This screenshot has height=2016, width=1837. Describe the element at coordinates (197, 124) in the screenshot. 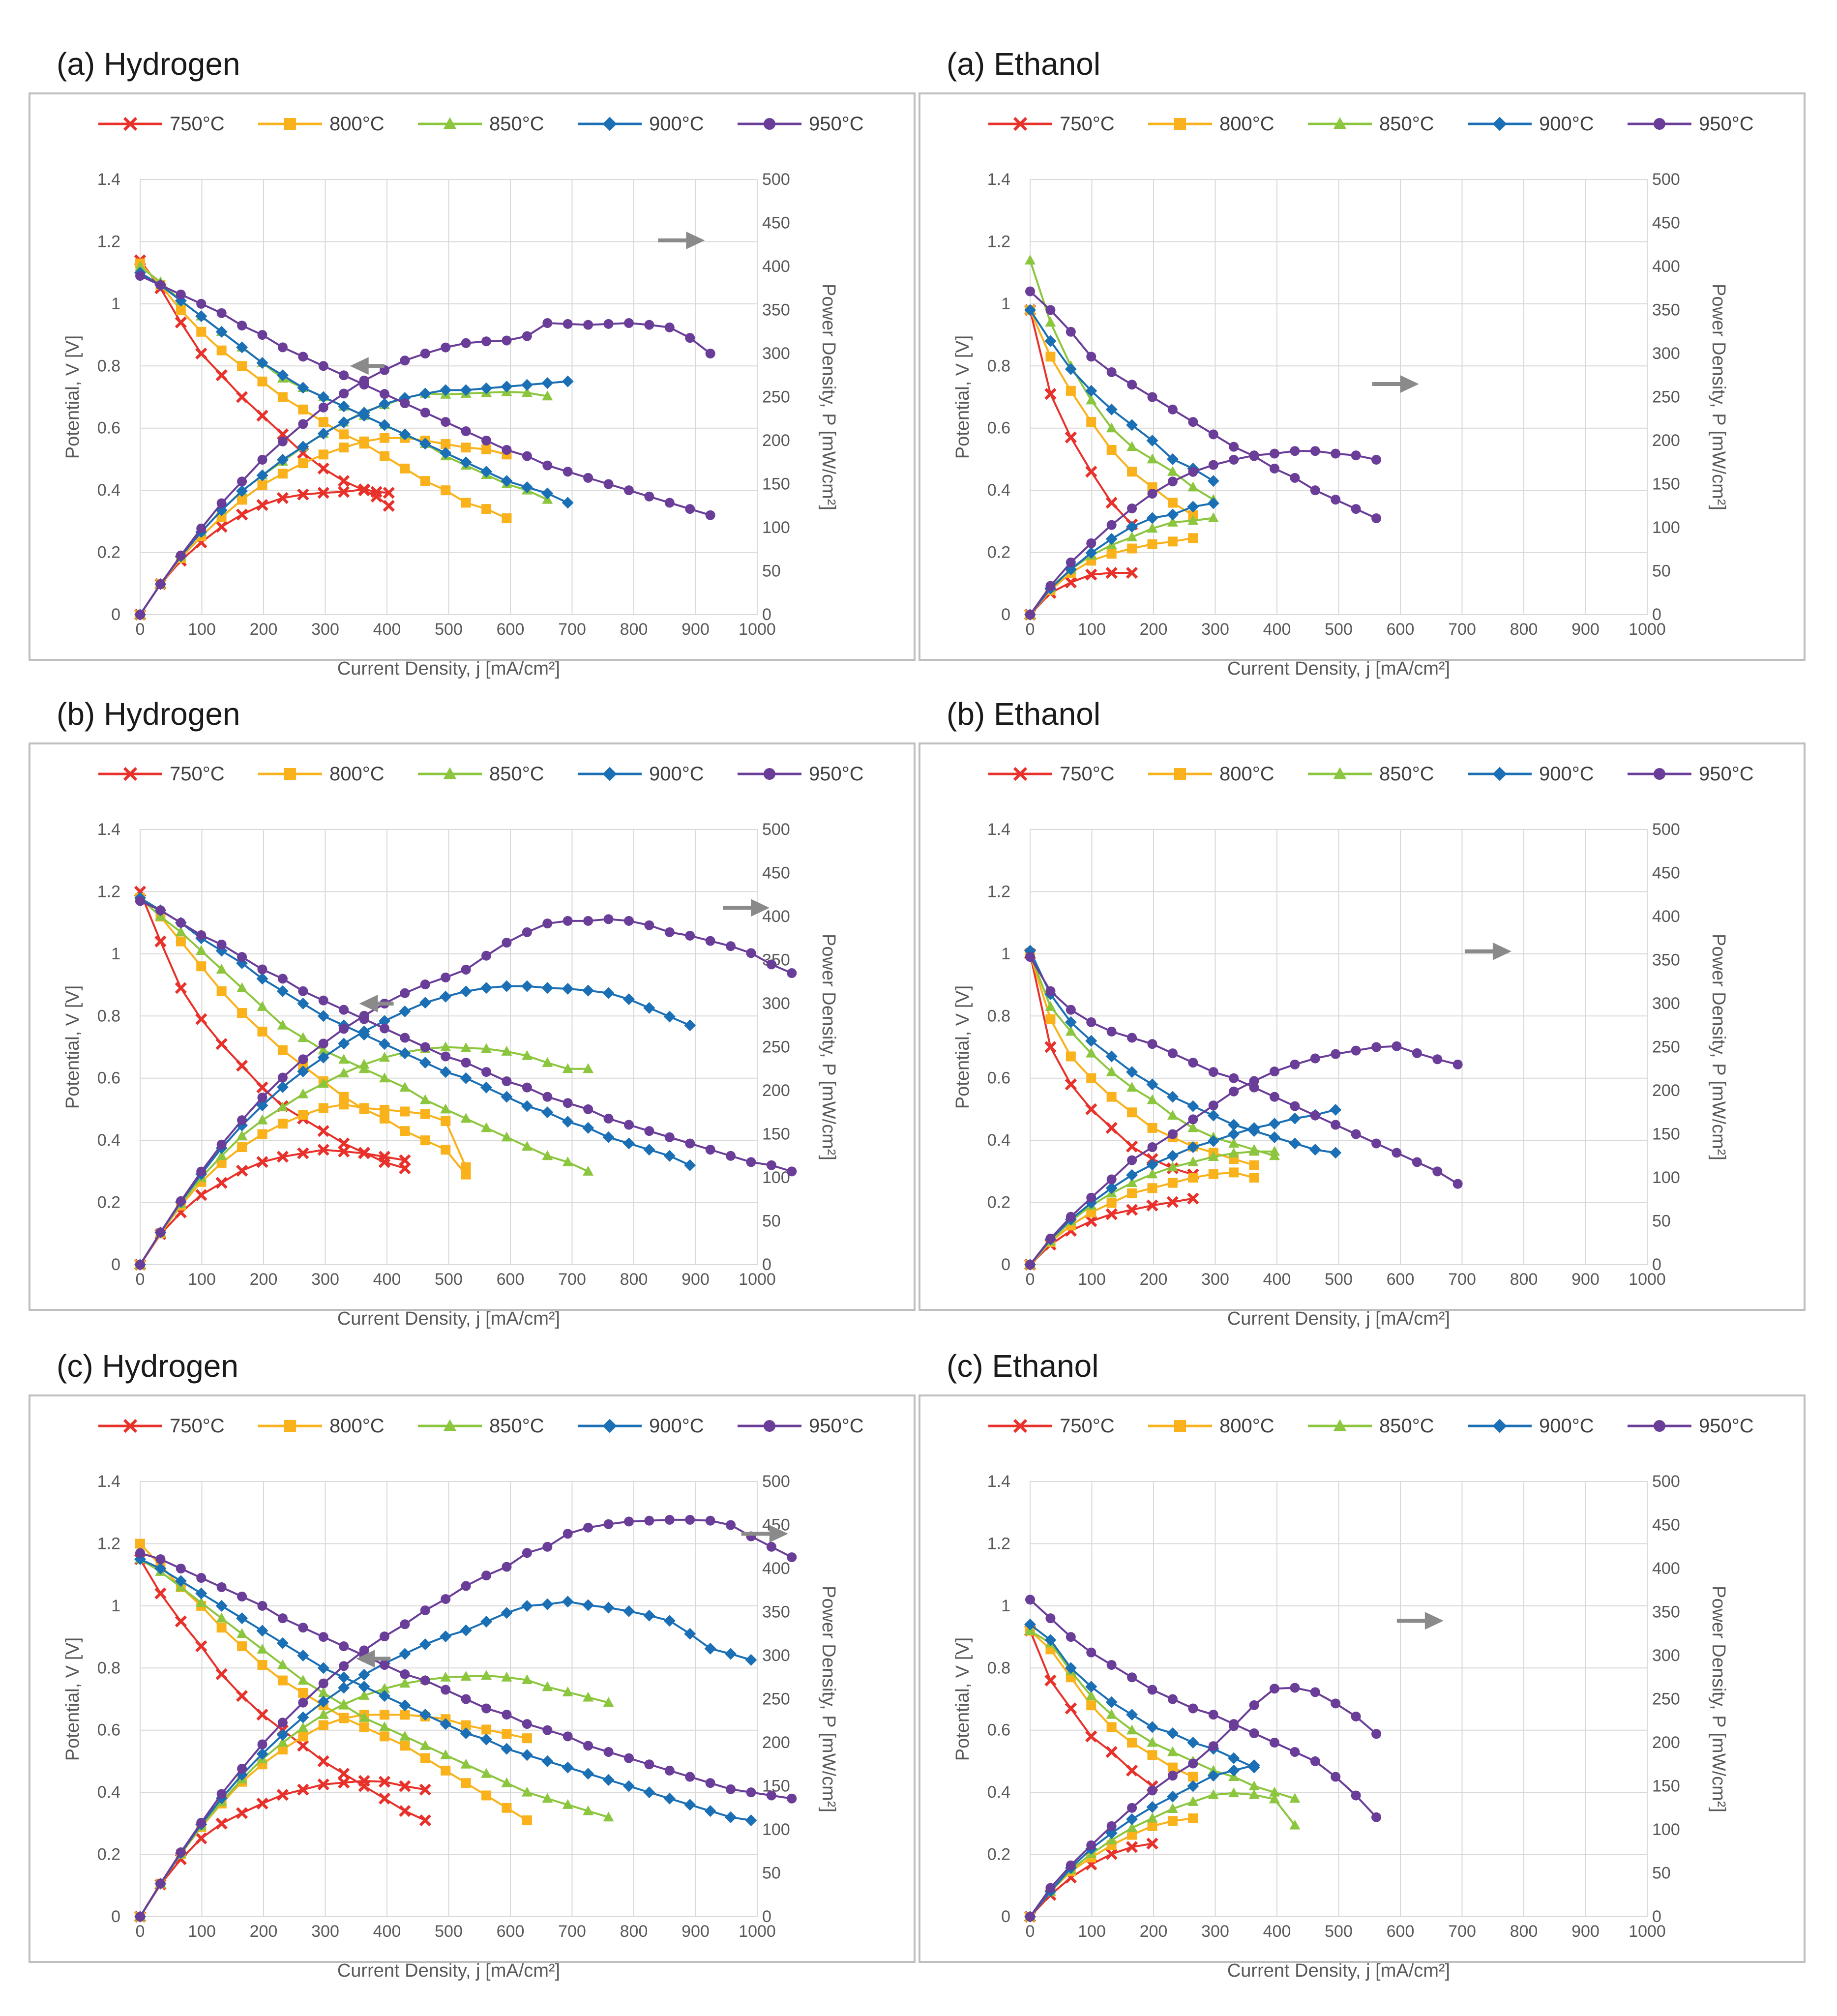

I see `legend-label: 750°C` at that location.